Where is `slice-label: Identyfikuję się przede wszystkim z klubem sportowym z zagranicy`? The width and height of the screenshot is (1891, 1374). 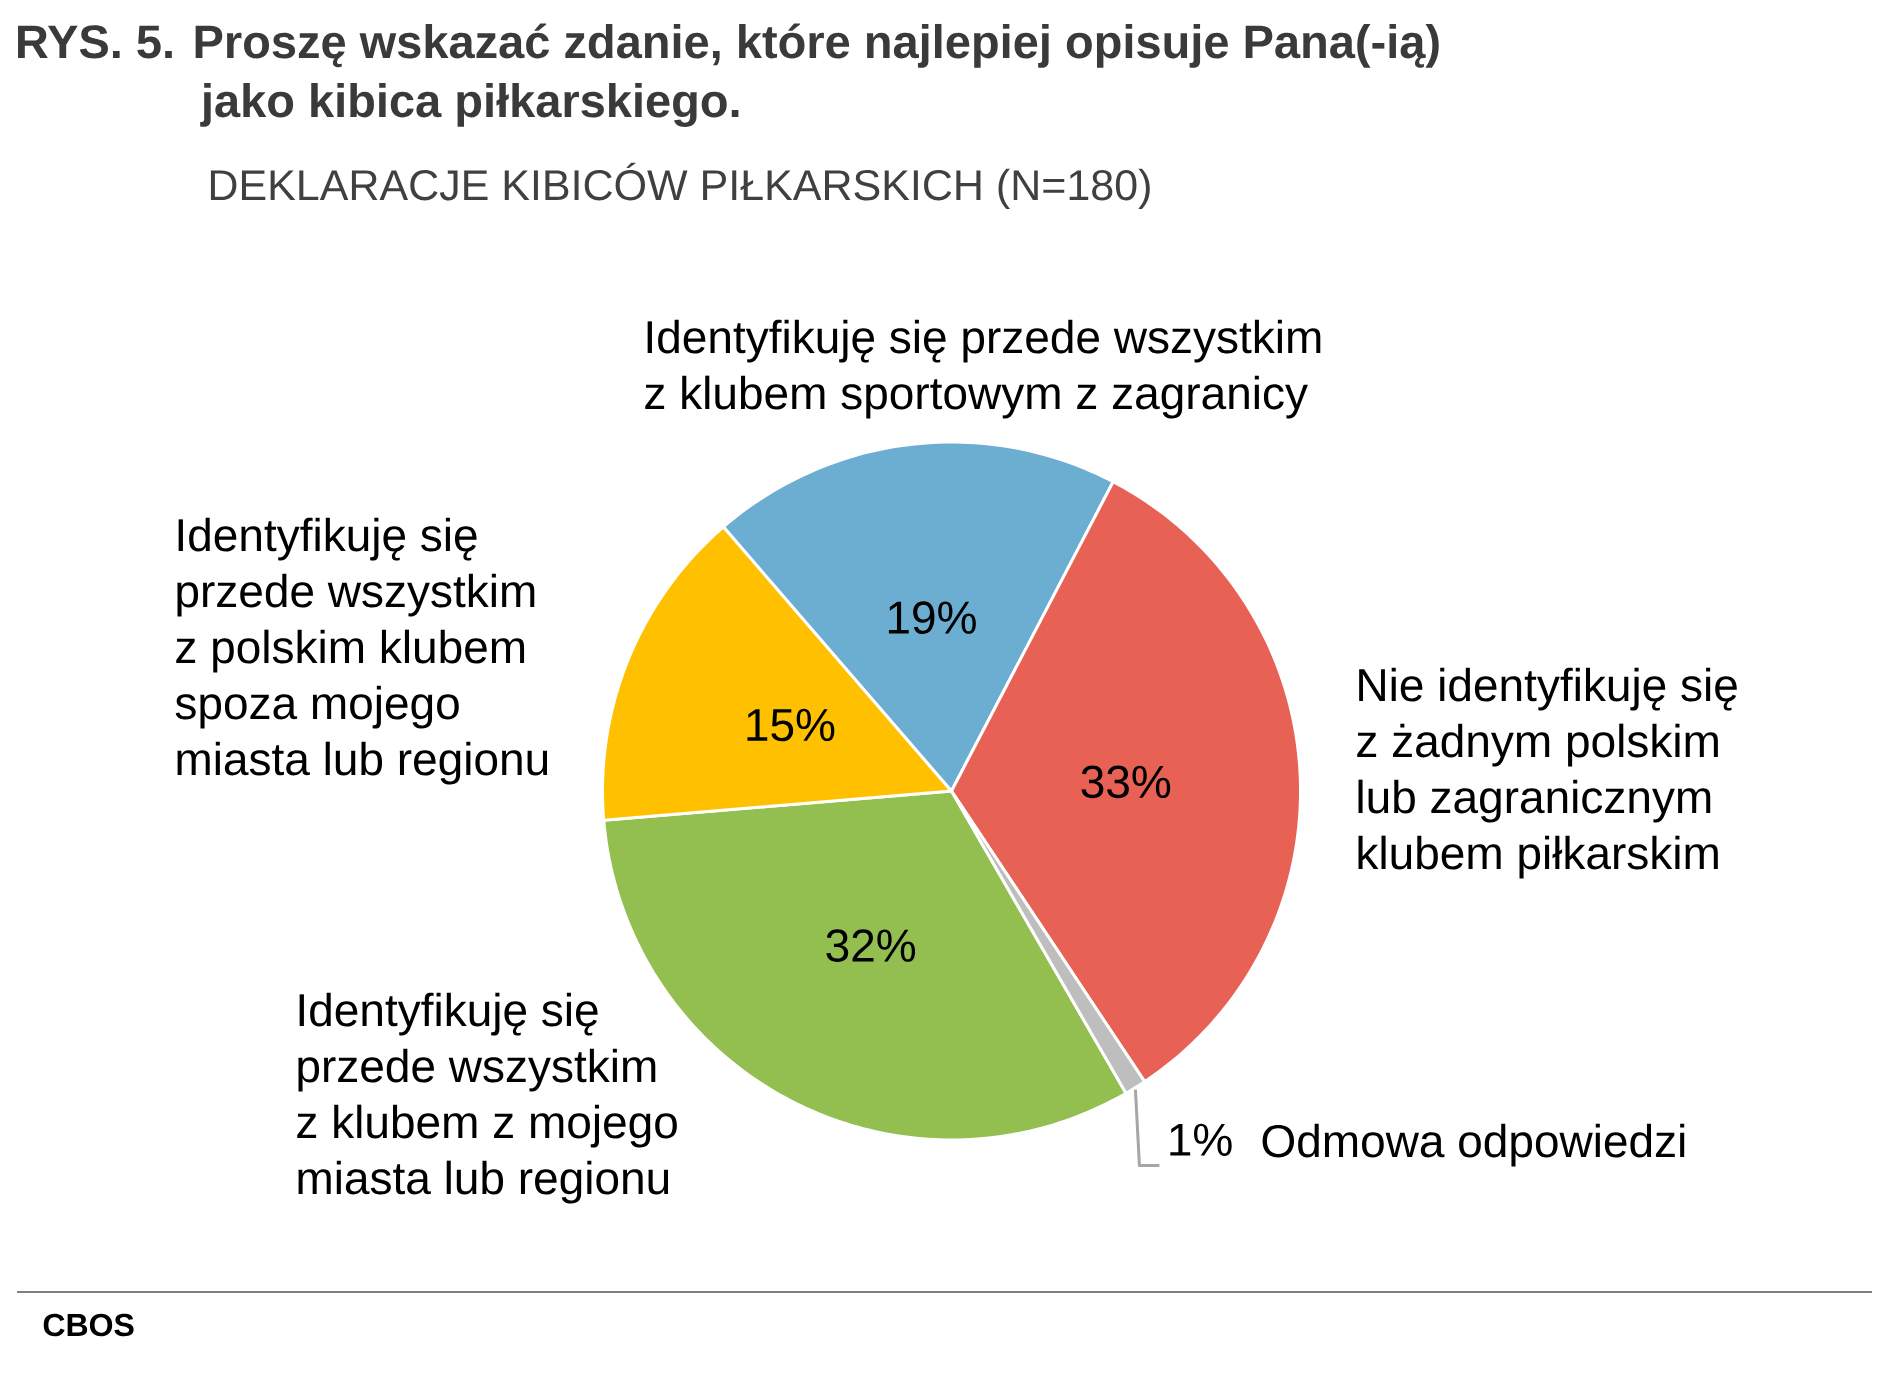
slice-label: Identyfikuję się przede wszystkim z klubem sportowym z zagranicy is located at coordinates (983, 369).